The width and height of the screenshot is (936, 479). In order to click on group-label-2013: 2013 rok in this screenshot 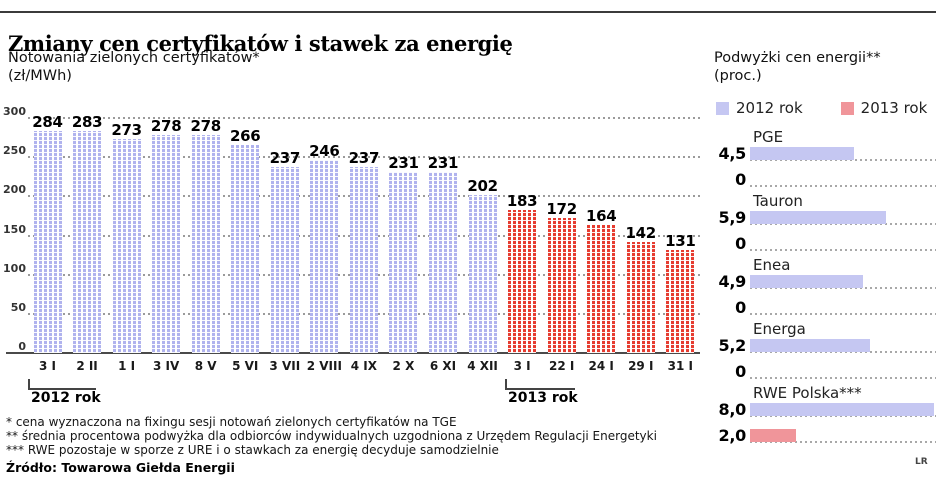, I will do `click(543, 398)`.